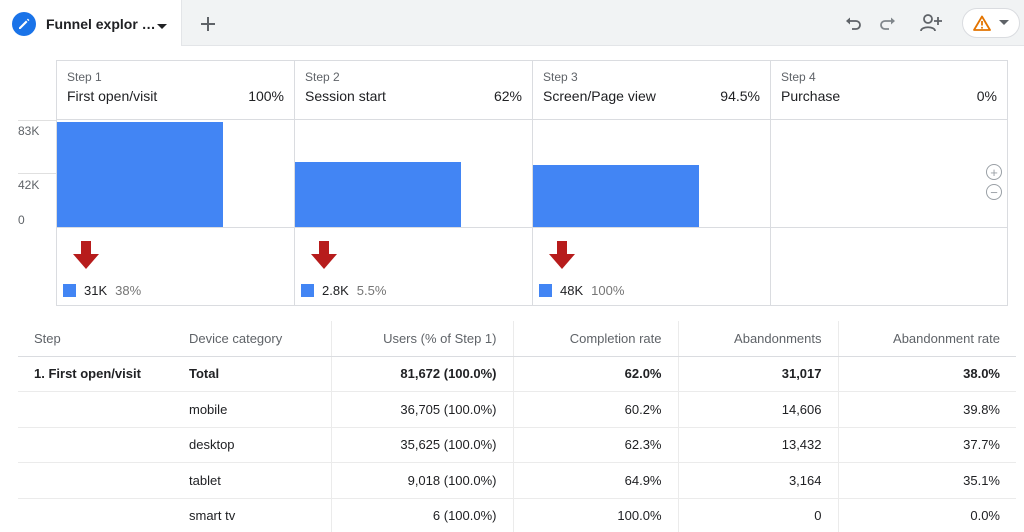 This screenshot has width=1024, height=532. Describe the element at coordinates (757, 339) in the screenshot. I see `header-abandonments: Abandonments` at that location.